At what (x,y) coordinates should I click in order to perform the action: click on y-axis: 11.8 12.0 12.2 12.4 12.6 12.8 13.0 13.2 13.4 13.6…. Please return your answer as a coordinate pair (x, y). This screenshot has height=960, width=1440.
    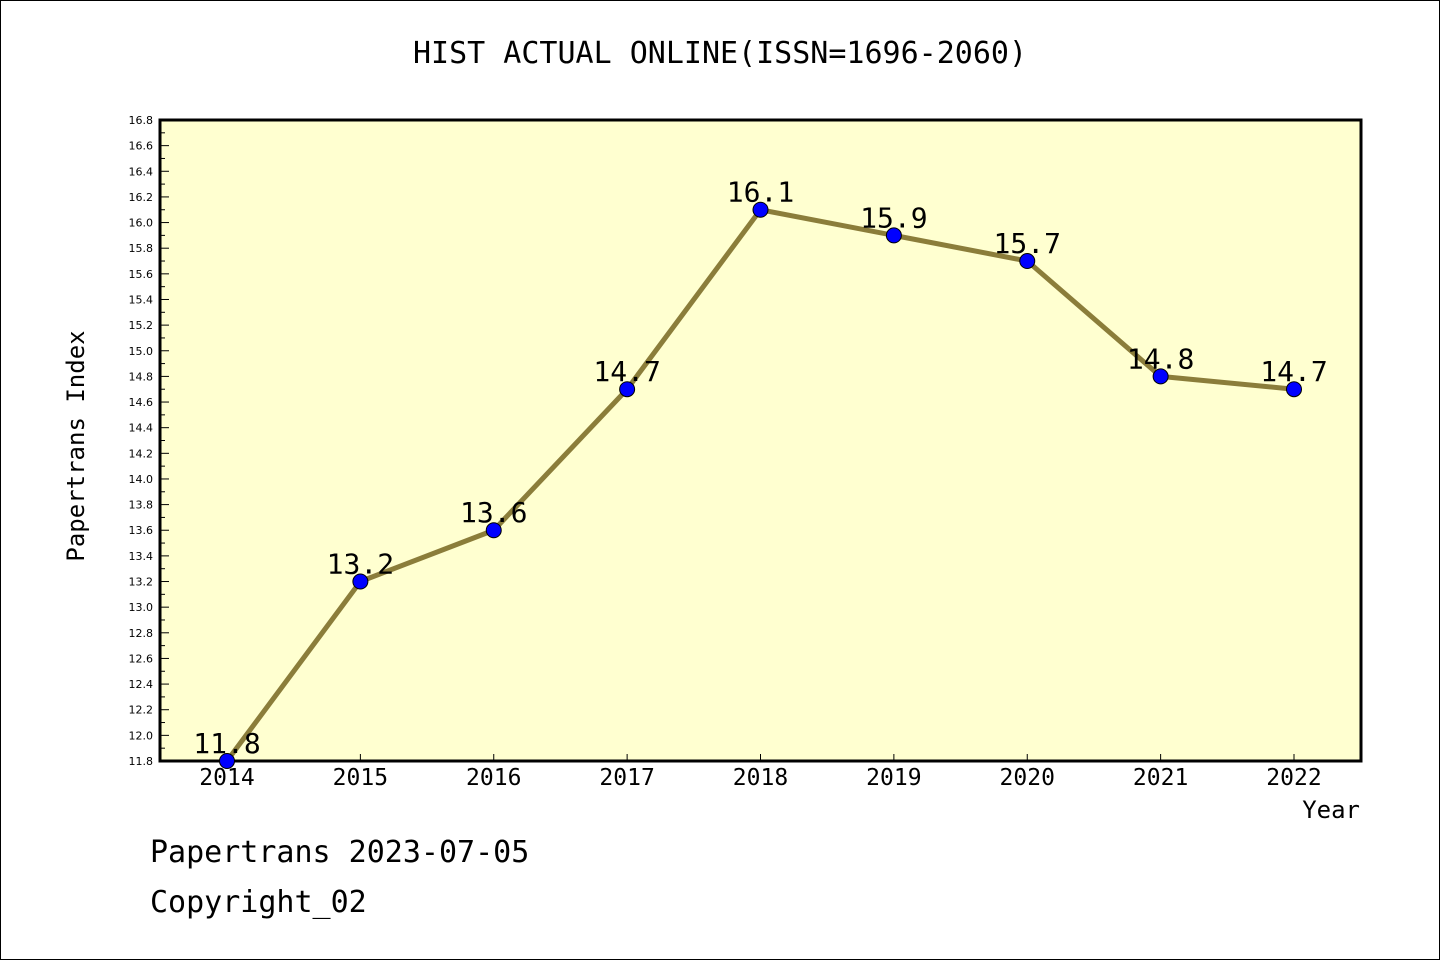
    Looking at the image, I should click on (149, 441).